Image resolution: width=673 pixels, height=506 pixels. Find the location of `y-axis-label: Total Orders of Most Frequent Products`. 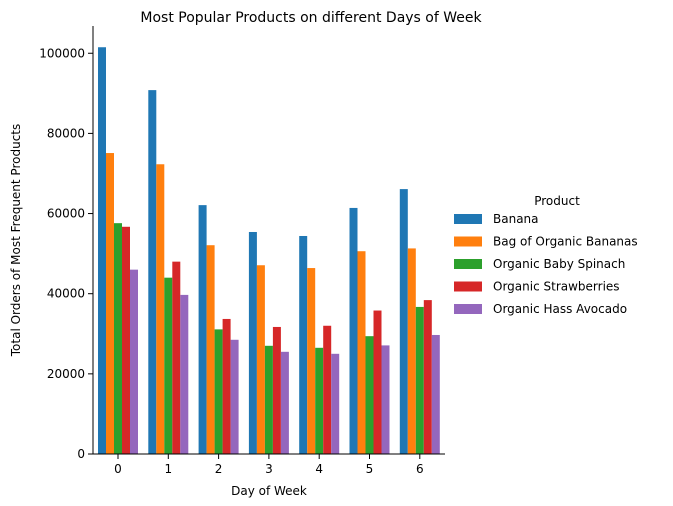

y-axis-label: Total Orders of Most Frequent Products is located at coordinates (16, 240).